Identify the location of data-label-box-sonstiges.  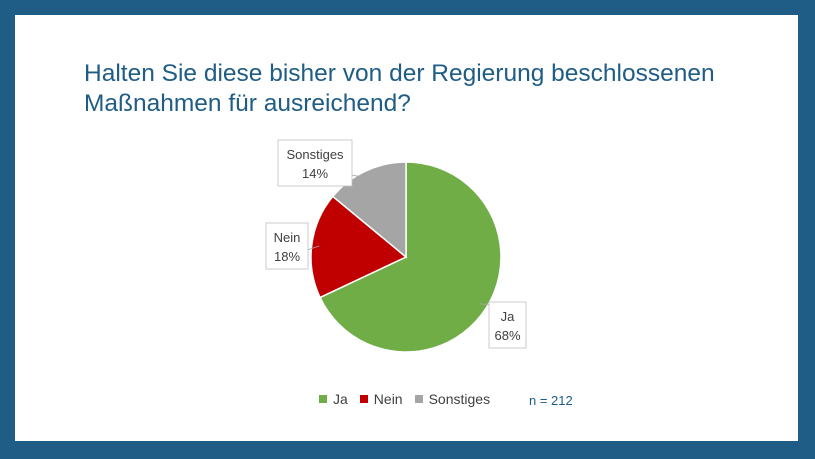
(315, 163).